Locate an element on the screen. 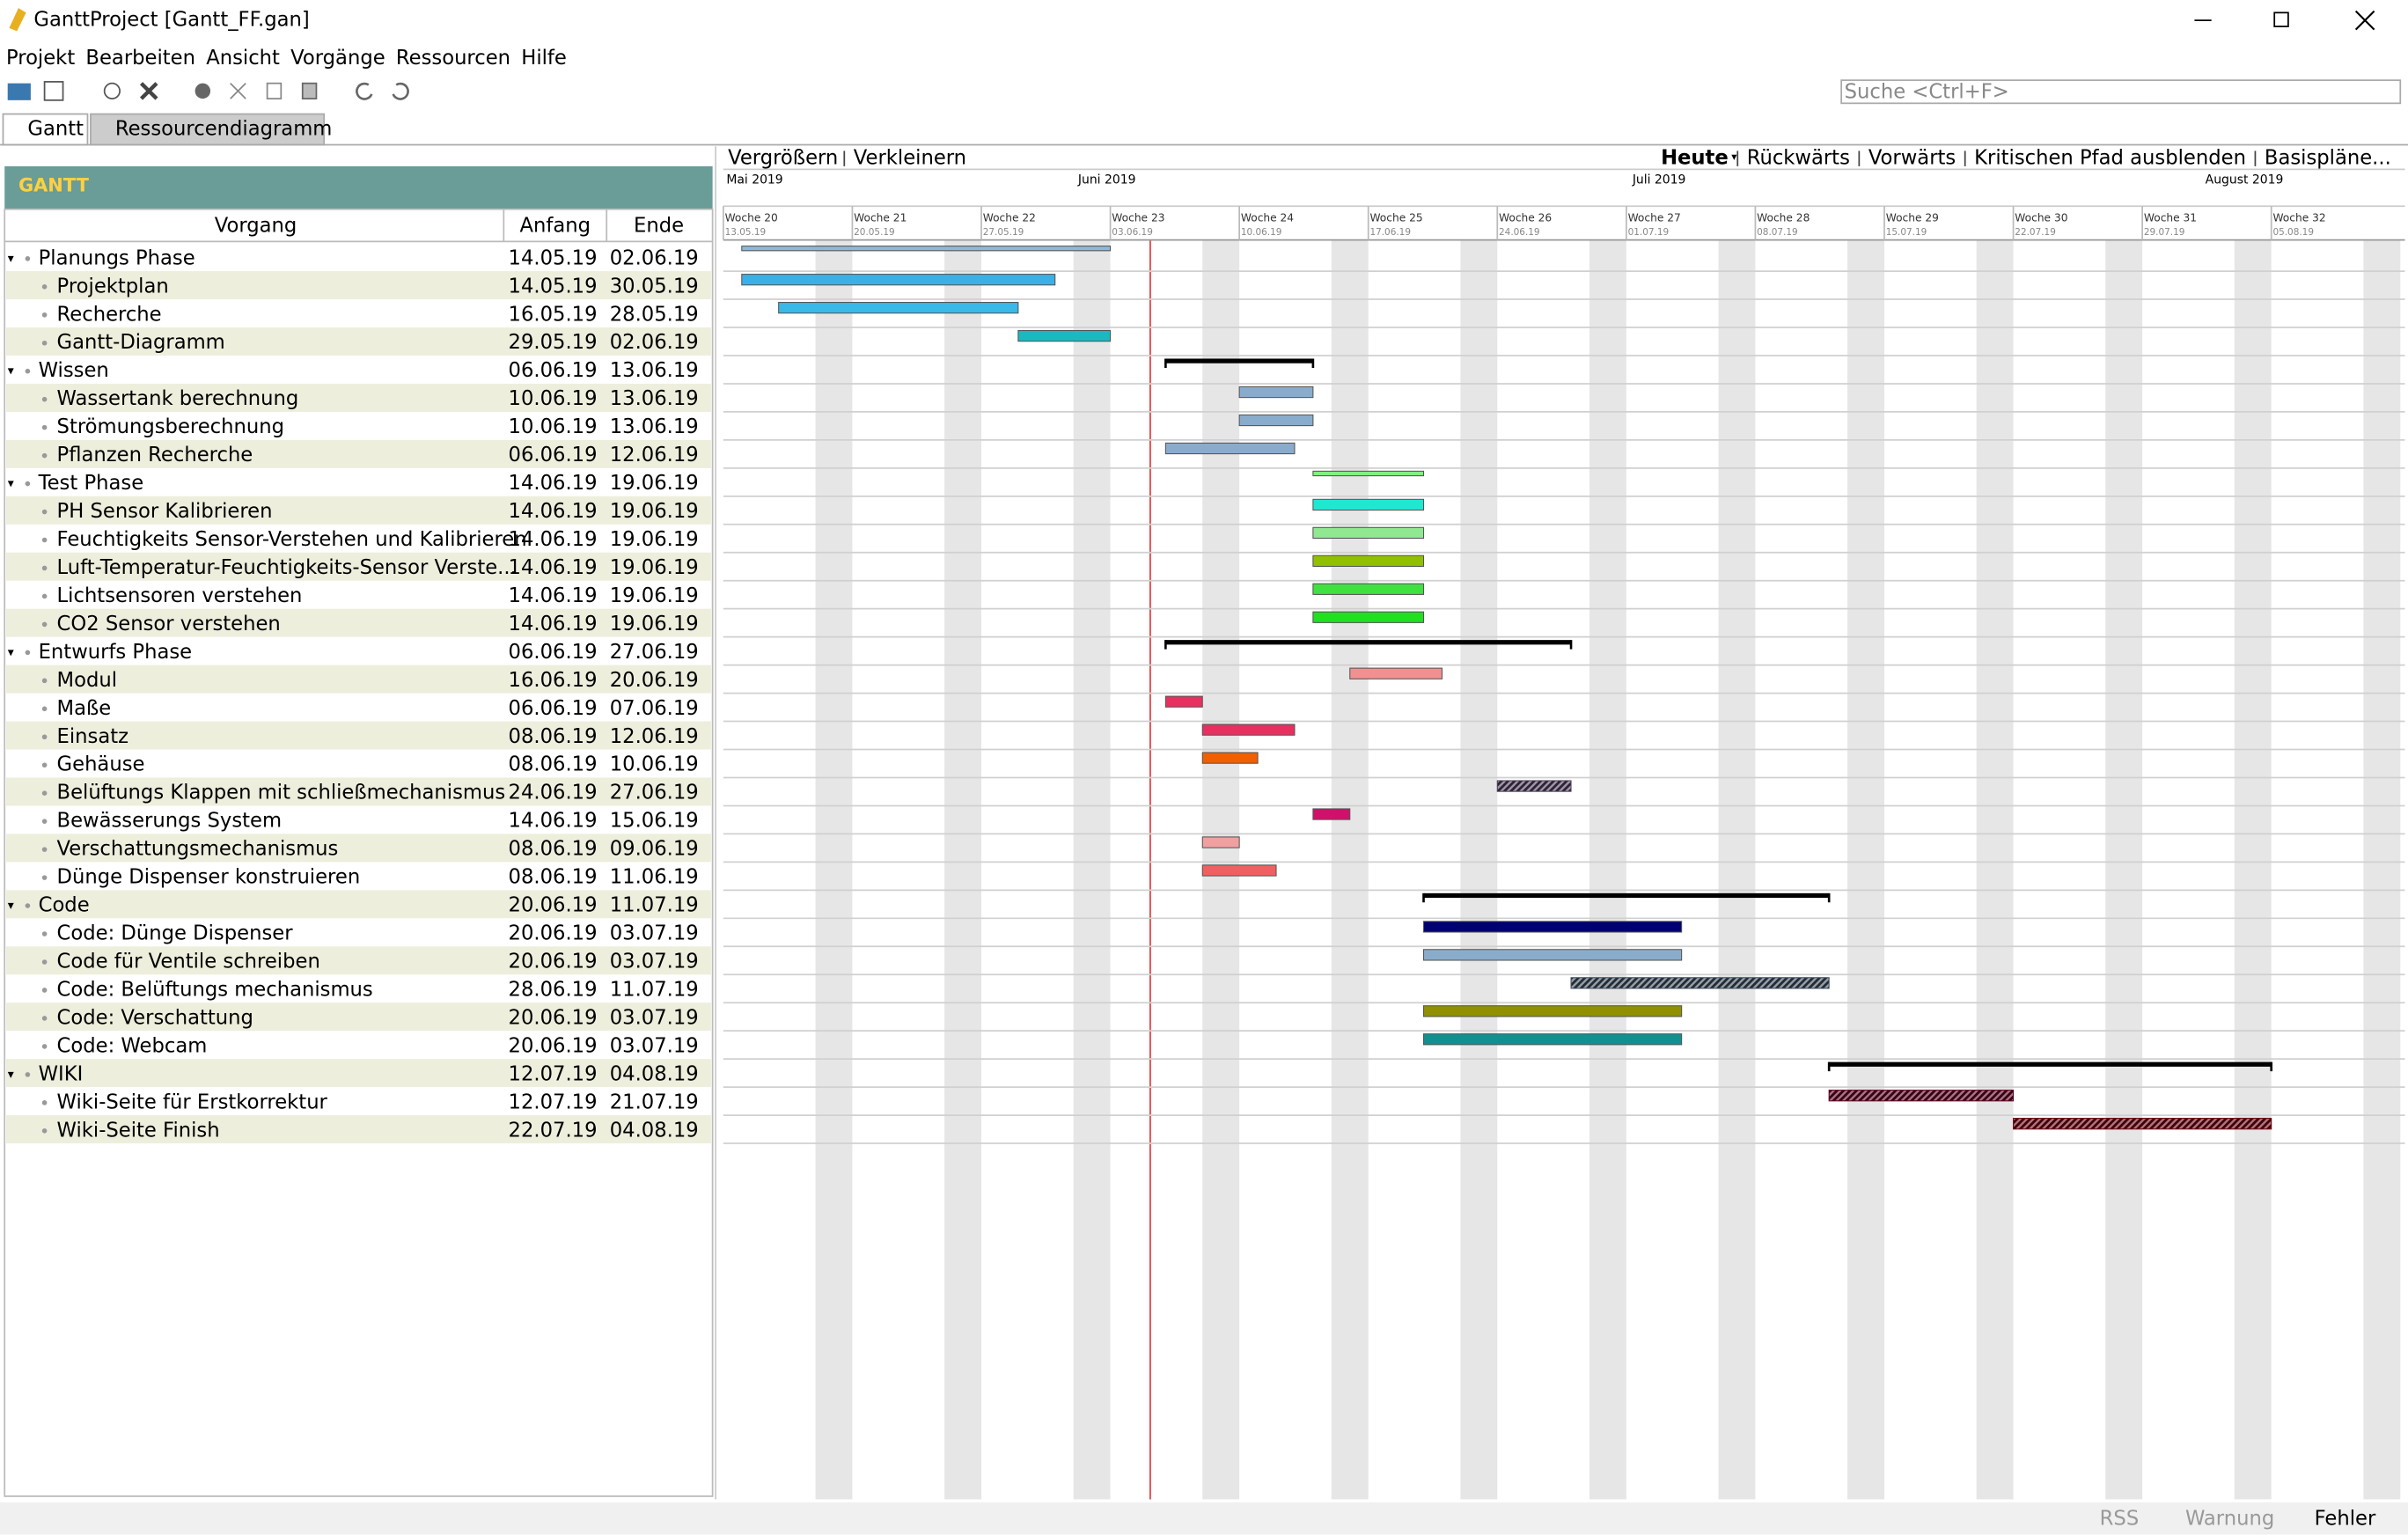 The width and height of the screenshot is (2408, 1535). copy-icon is located at coordinates (274, 90).